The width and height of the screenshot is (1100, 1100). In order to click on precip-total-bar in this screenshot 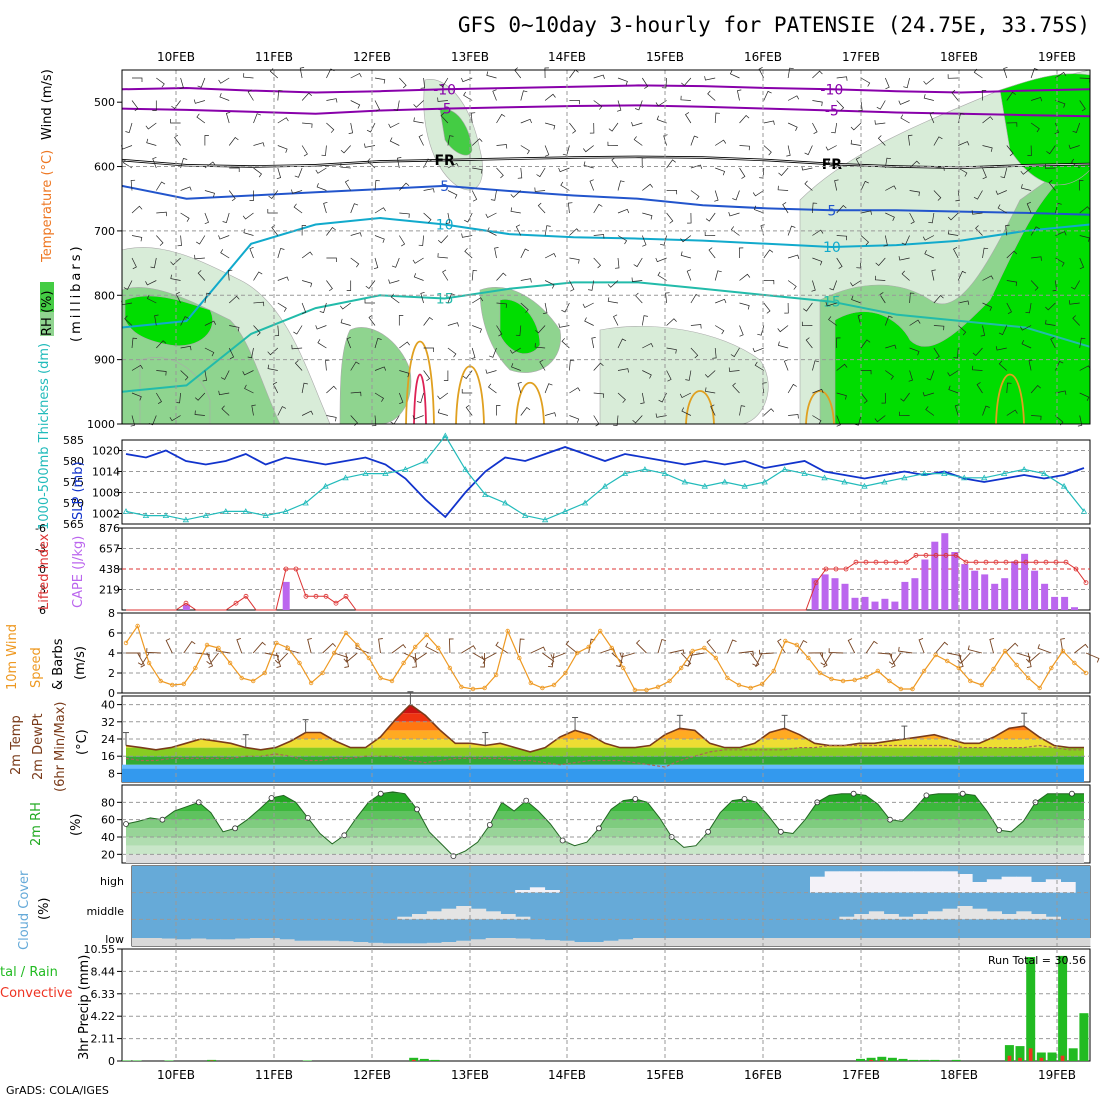, I will do `click(1084, 1037)`.